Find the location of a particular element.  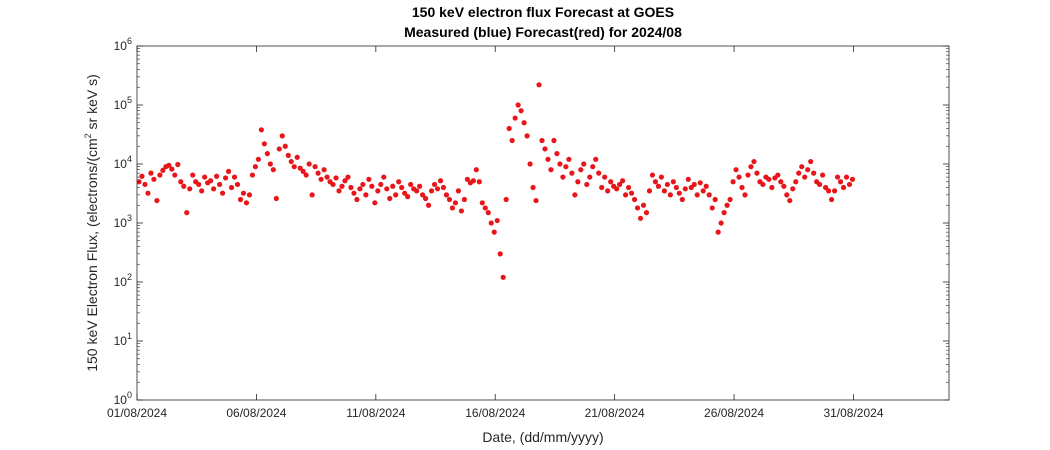

y-tick-label: 10⁰ is located at coordinates (123, 398).